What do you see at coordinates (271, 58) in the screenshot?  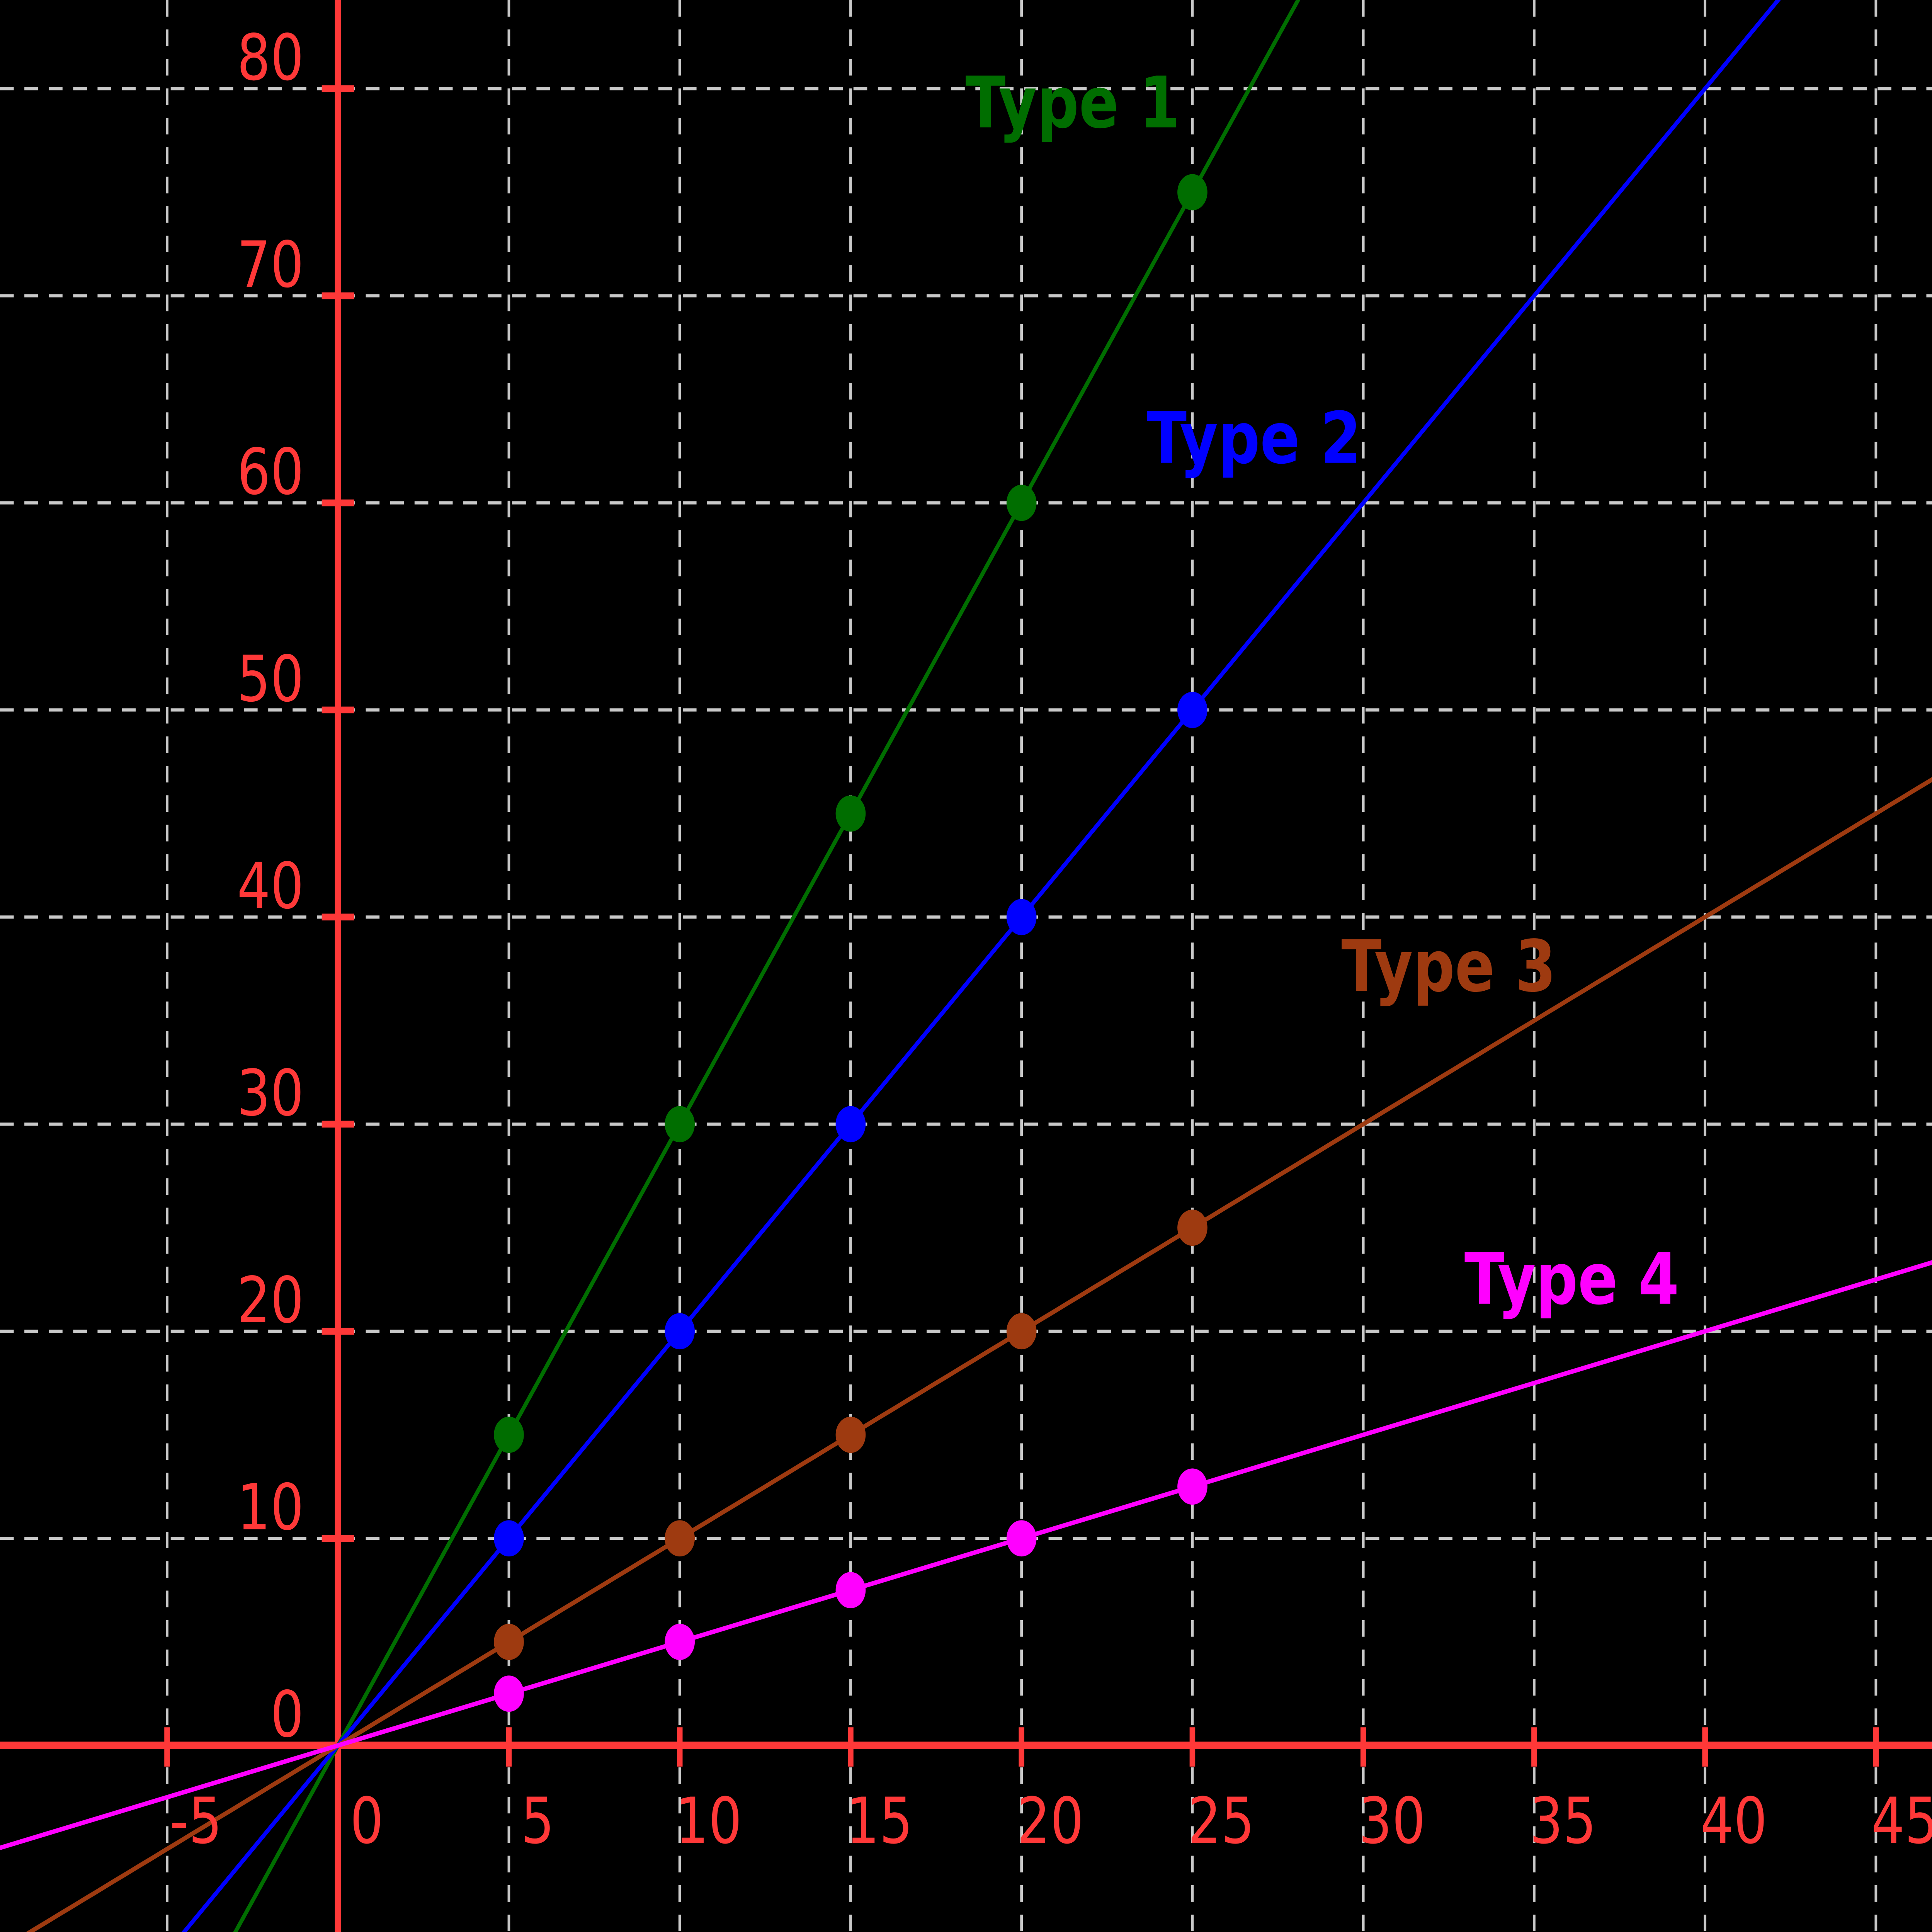 I see `y-tick-label-80: 80` at bounding box center [271, 58].